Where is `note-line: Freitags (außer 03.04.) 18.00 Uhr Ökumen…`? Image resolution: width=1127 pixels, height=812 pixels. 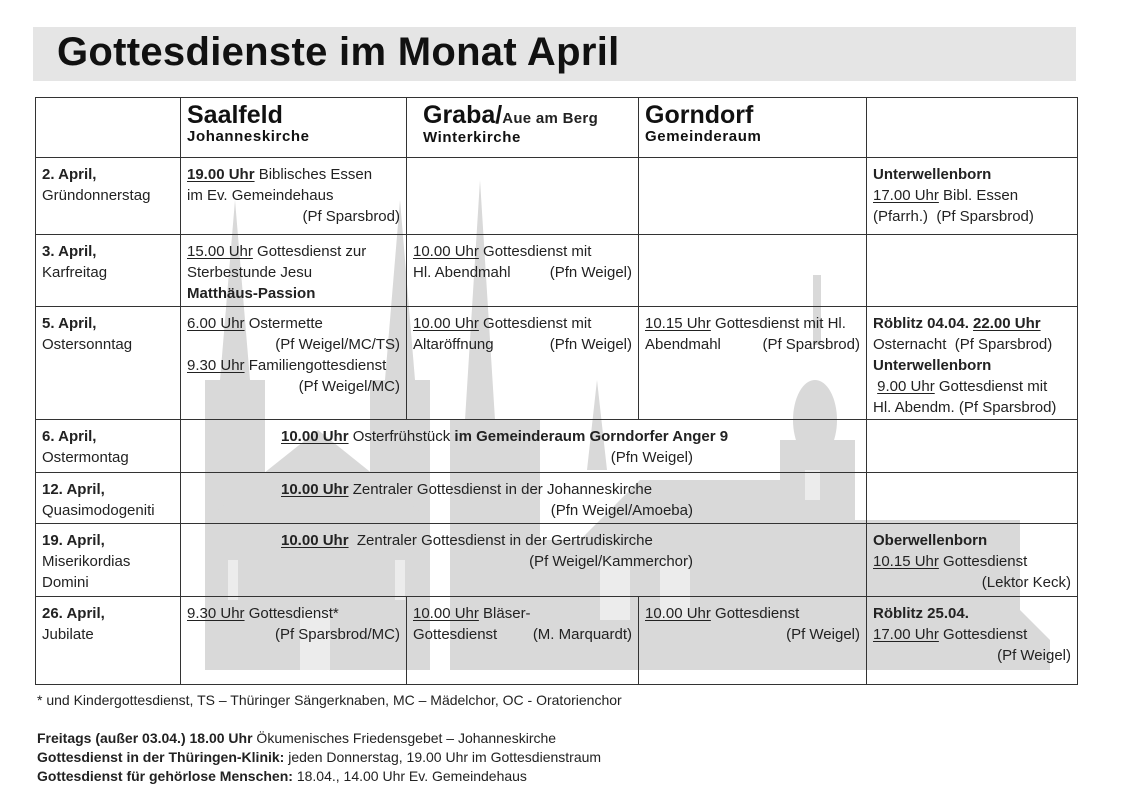 note-line: Freitags (außer 03.04.) 18.00 Uhr Ökumen… is located at coordinates (319, 738).